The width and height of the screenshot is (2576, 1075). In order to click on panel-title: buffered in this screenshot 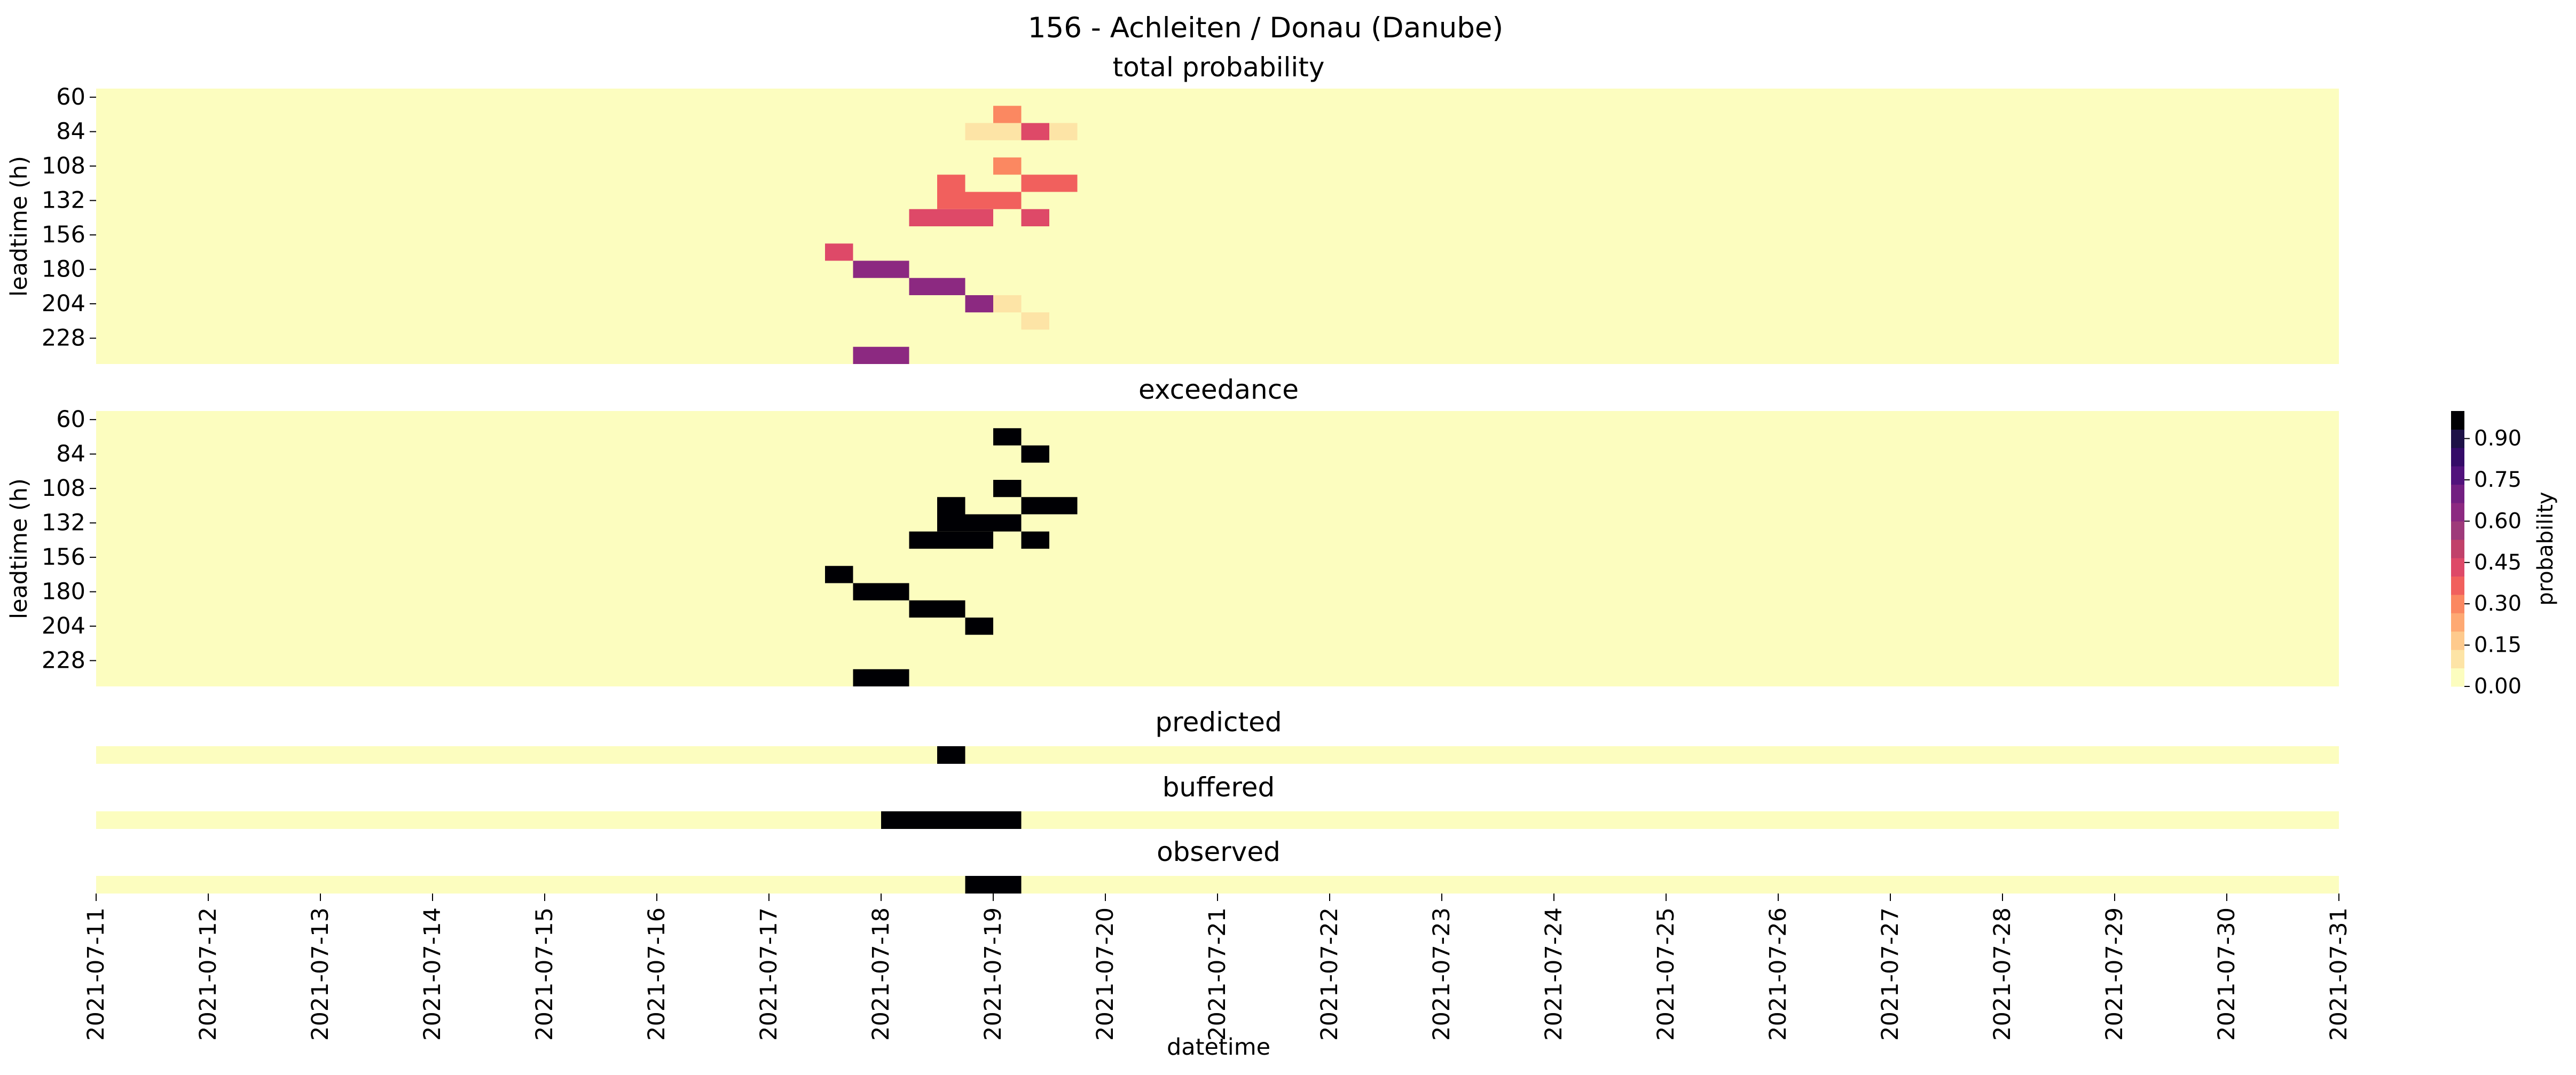, I will do `click(1219, 787)`.